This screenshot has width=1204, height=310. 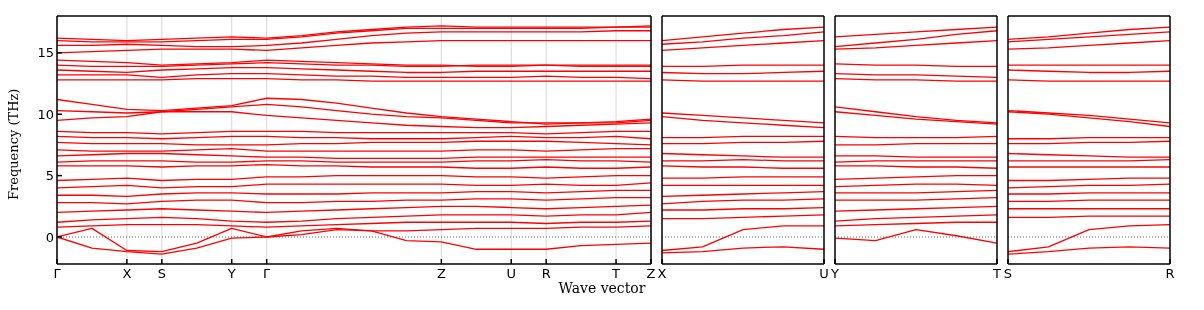 I want to click on y-tick-label: 0, so click(x=49, y=237).